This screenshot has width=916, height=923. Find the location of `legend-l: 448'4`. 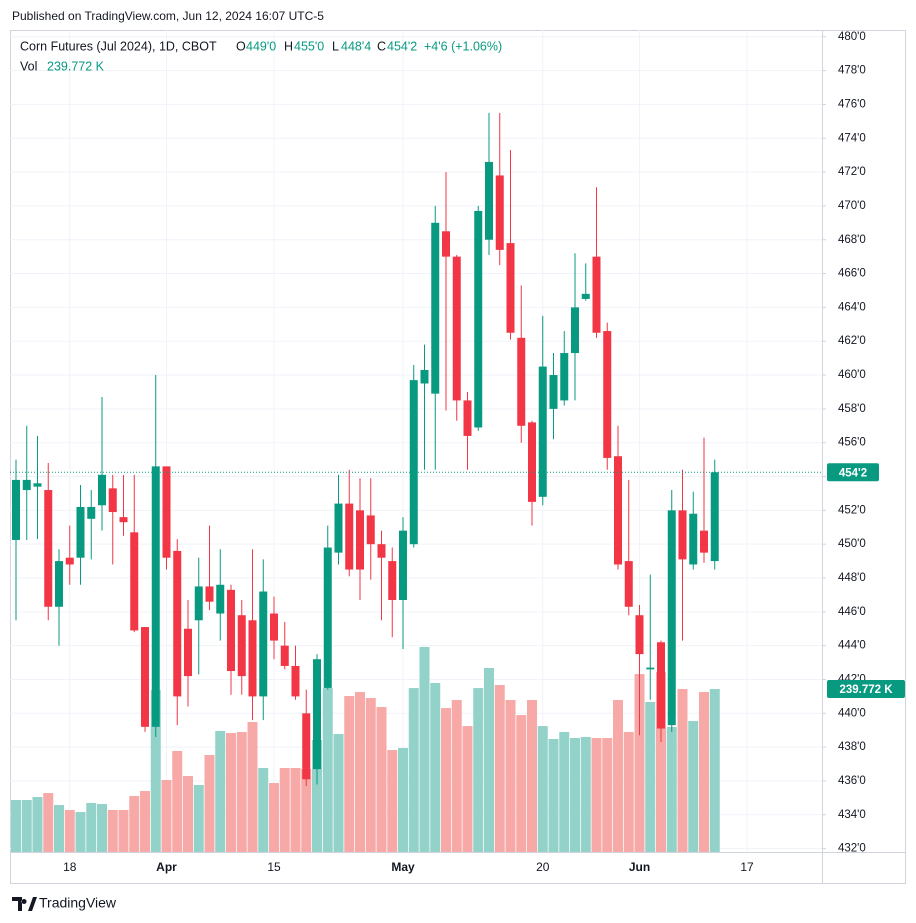

legend-l: 448'4 is located at coordinates (356, 46).